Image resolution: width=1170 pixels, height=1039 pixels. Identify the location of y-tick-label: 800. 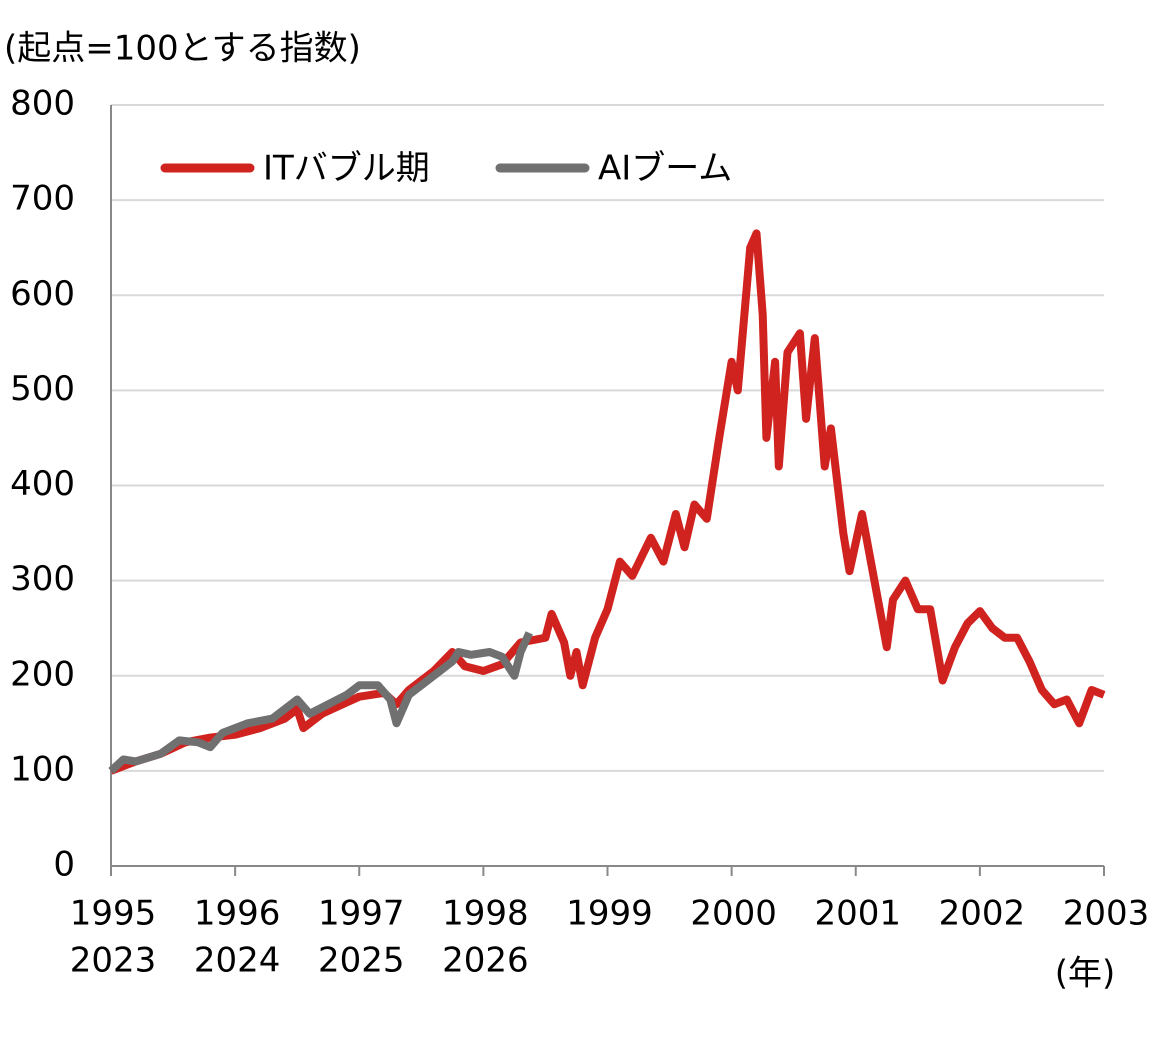
(42, 104).